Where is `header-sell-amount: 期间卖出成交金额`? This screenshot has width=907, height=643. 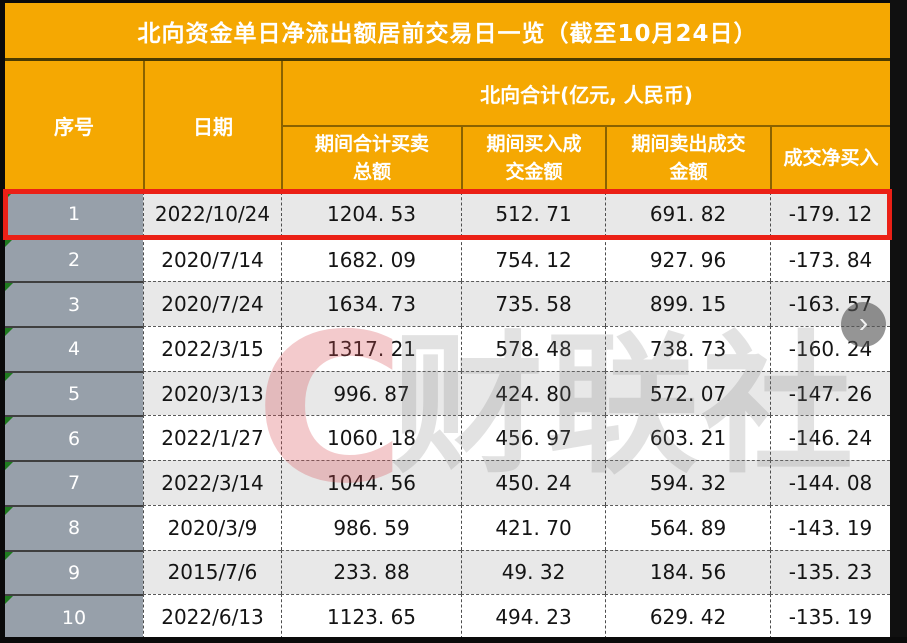 header-sell-amount: 期间卖出成交金额 is located at coordinates (687, 157).